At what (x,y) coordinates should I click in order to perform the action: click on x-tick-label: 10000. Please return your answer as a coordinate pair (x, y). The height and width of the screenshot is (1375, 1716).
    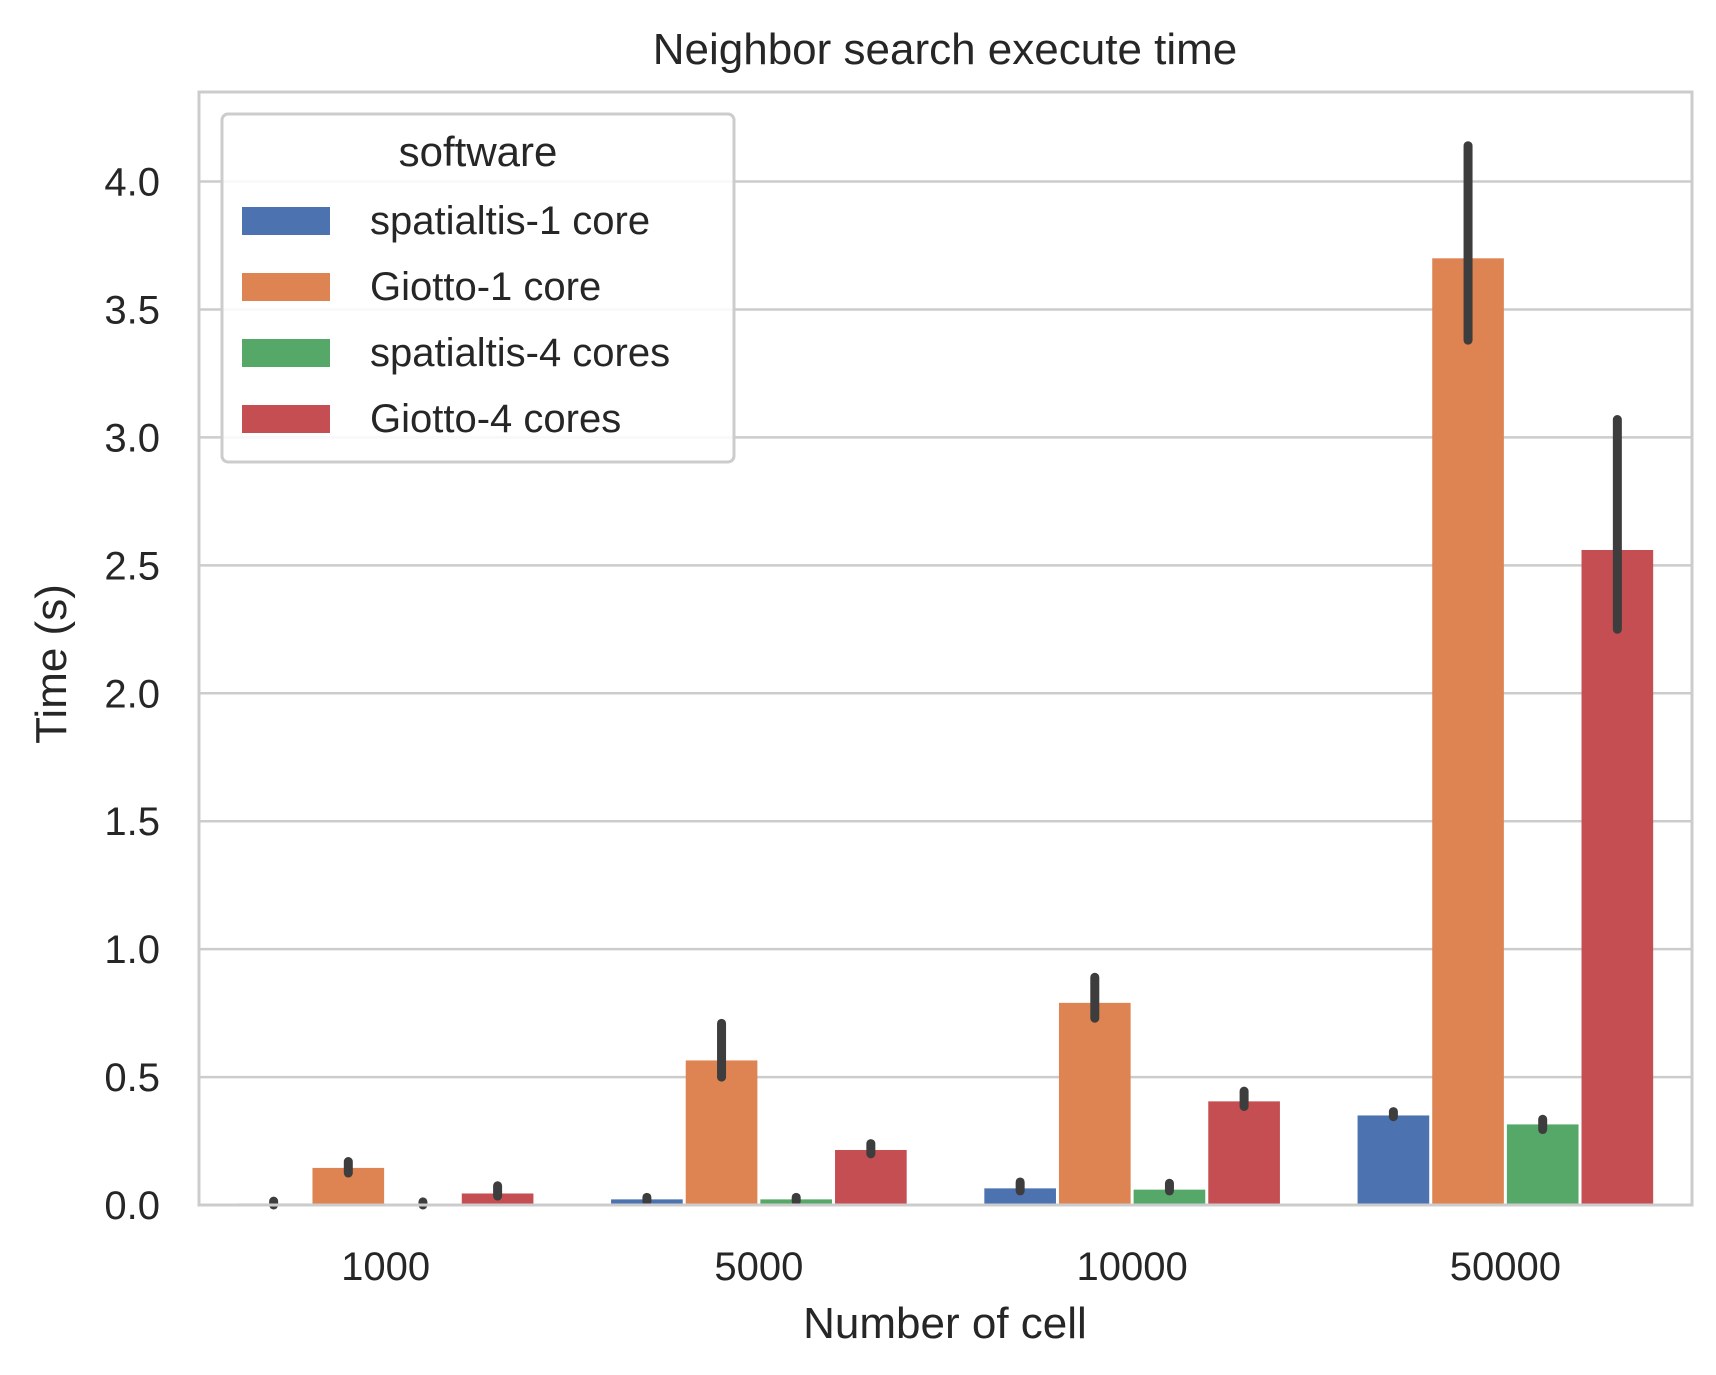
    Looking at the image, I should click on (1132, 1267).